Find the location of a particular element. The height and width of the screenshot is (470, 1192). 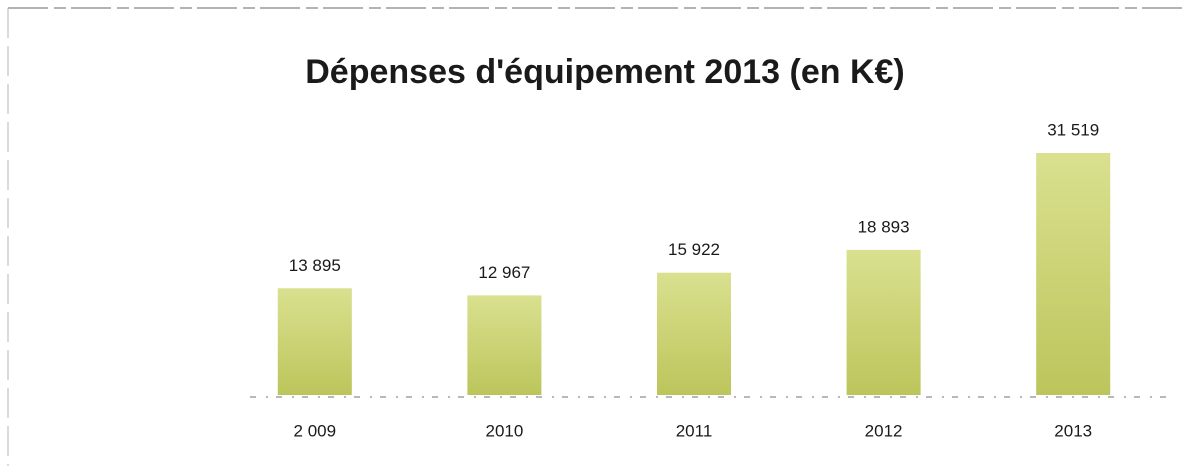

x-tick-label: 2011 is located at coordinates (694, 430).